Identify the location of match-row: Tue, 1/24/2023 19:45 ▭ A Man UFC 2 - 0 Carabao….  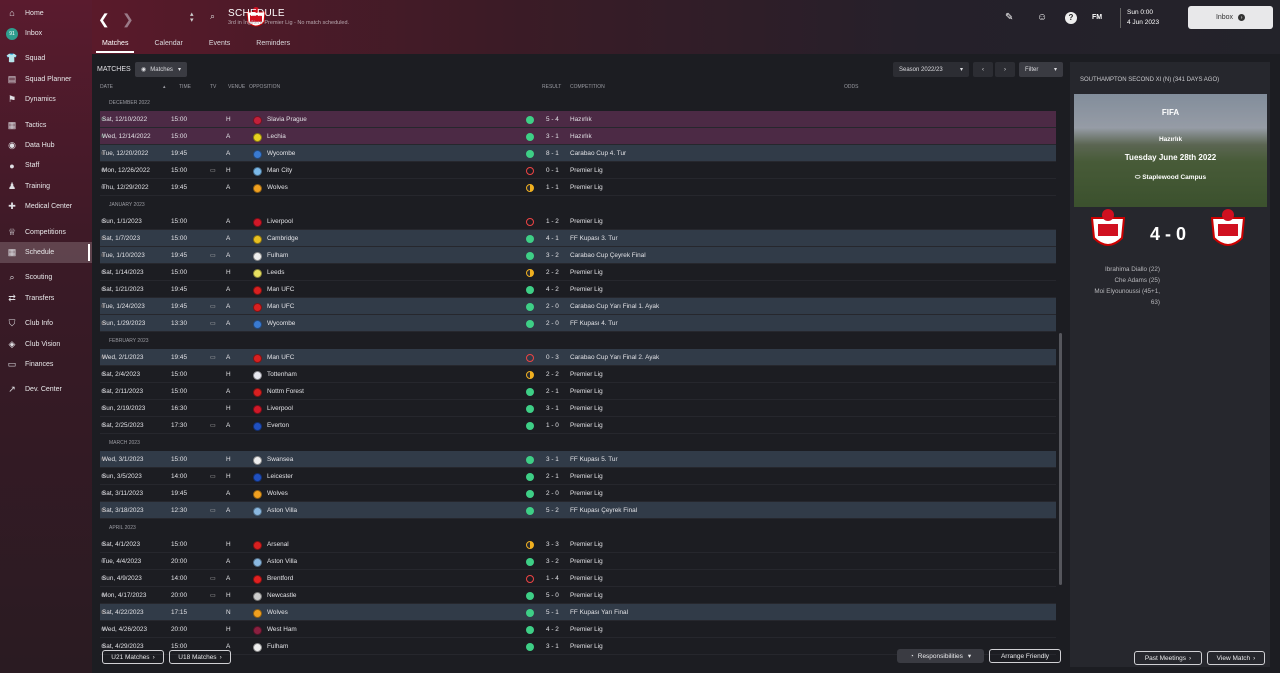
(578, 306).